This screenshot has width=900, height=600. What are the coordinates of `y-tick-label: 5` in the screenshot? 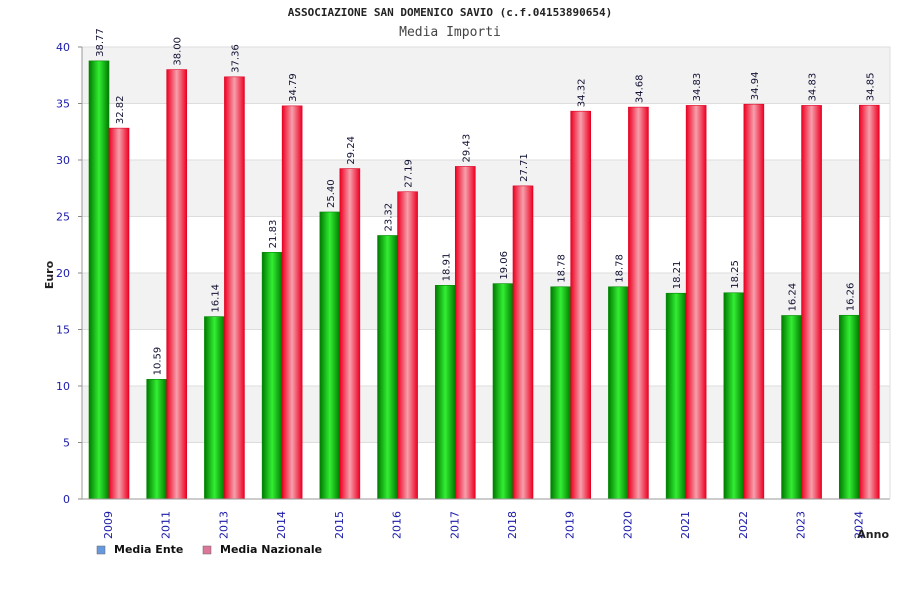 It's located at (66, 443).